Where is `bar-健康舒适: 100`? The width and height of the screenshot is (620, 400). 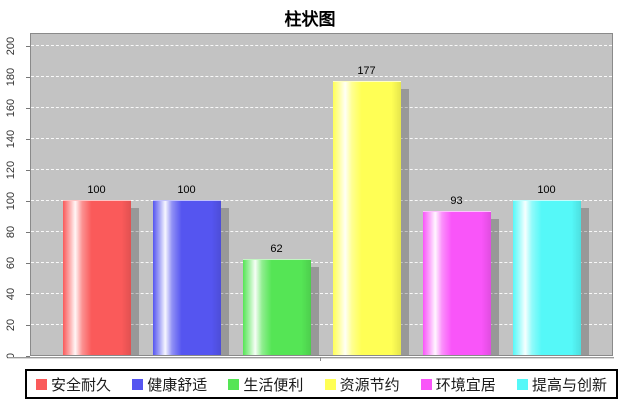 bar-健康舒适: 100 is located at coordinates (190, 269).